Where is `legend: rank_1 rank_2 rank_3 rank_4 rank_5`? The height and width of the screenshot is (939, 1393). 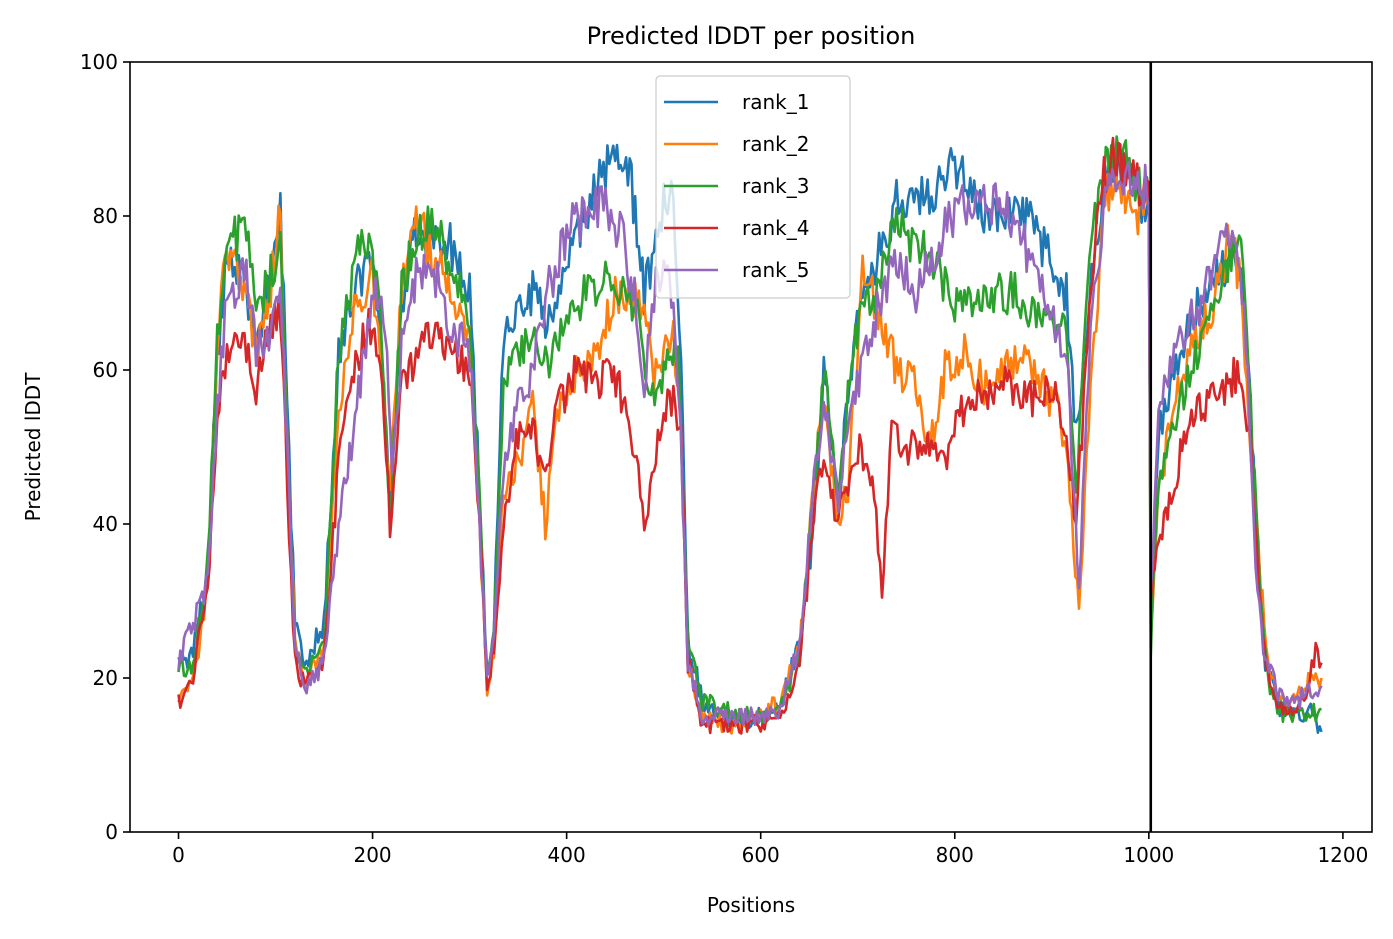 legend: rank_1 rank_2 rank_3 rank_4 rank_5 is located at coordinates (753, 187).